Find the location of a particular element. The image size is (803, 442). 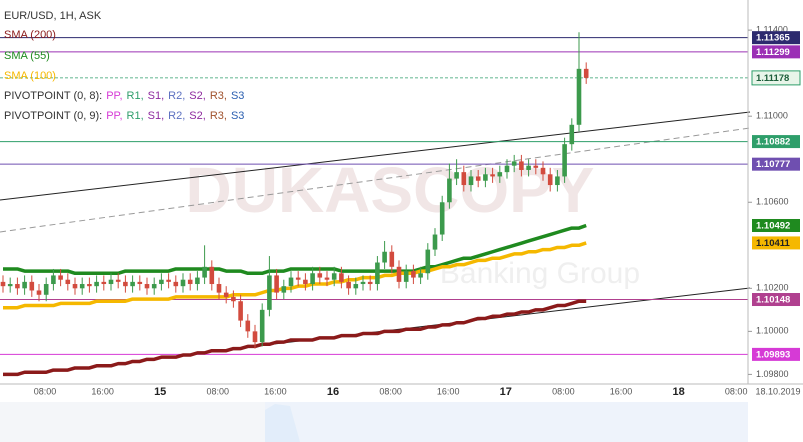

pivot-legend: PIVOTPOINT (0, 9): PP, R1, S1, R2, S2, R3, S3 is located at coordinates (124, 116).